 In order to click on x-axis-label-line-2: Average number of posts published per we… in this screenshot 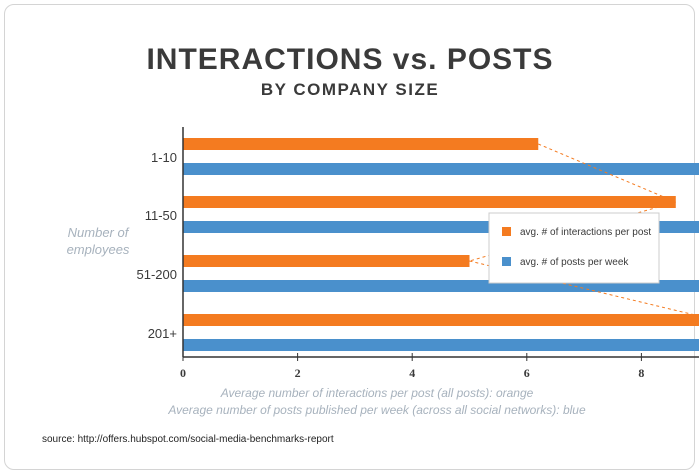, I will do `click(376, 410)`.